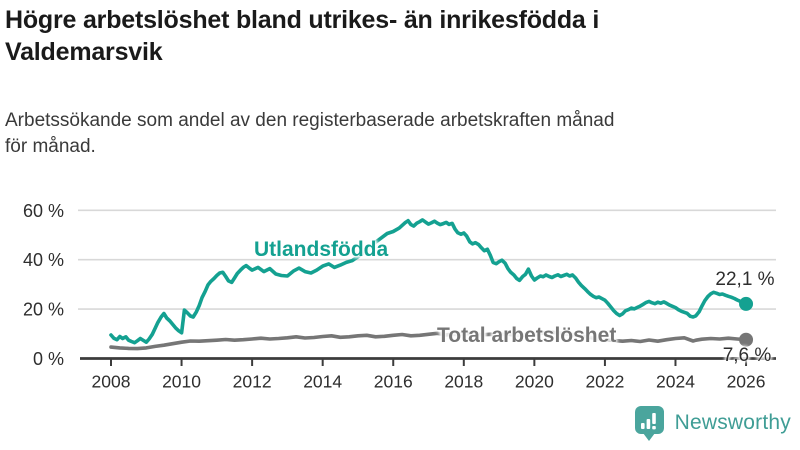  I want to click on x-tick-label: 2010, so click(181, 382).